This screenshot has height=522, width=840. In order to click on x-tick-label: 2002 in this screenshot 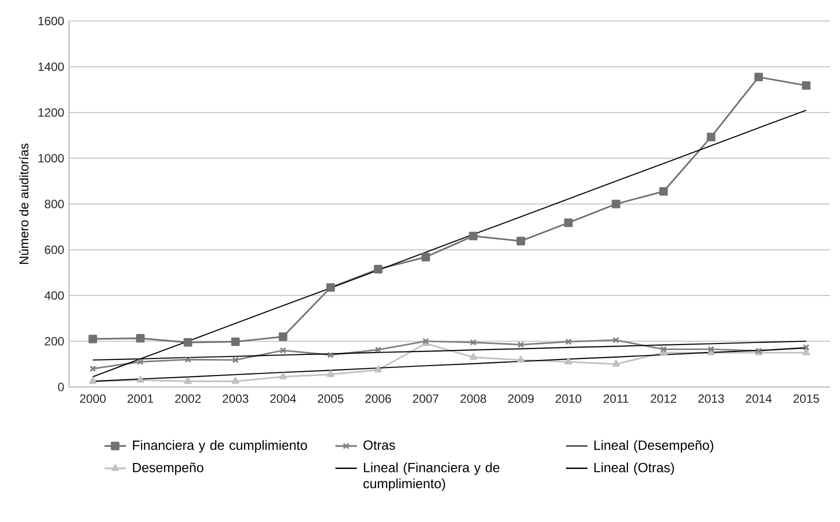, I will do `click(188, 398)`.